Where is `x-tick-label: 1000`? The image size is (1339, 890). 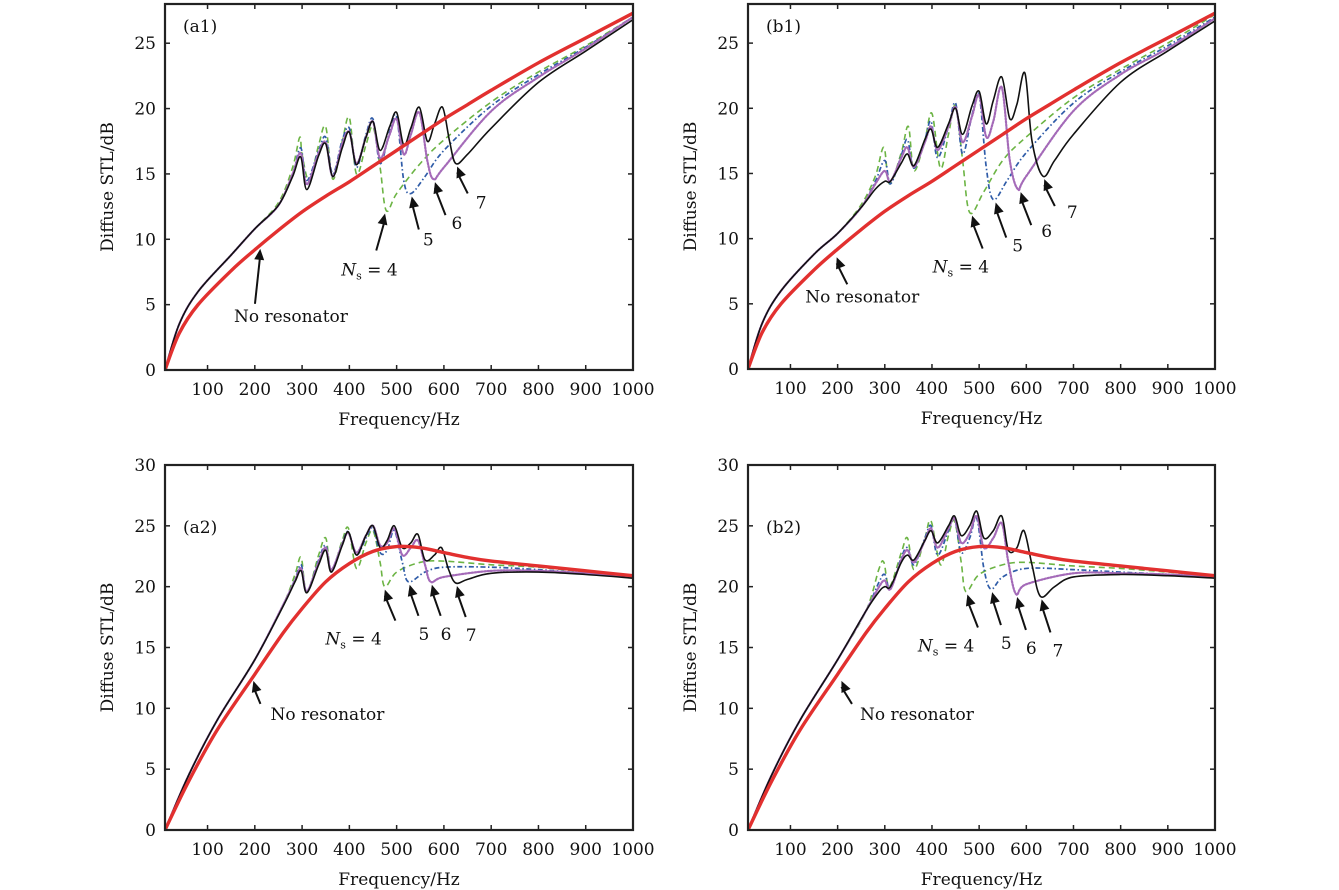 x-tick-label: 1000 is located at coordinates (1214, 389).